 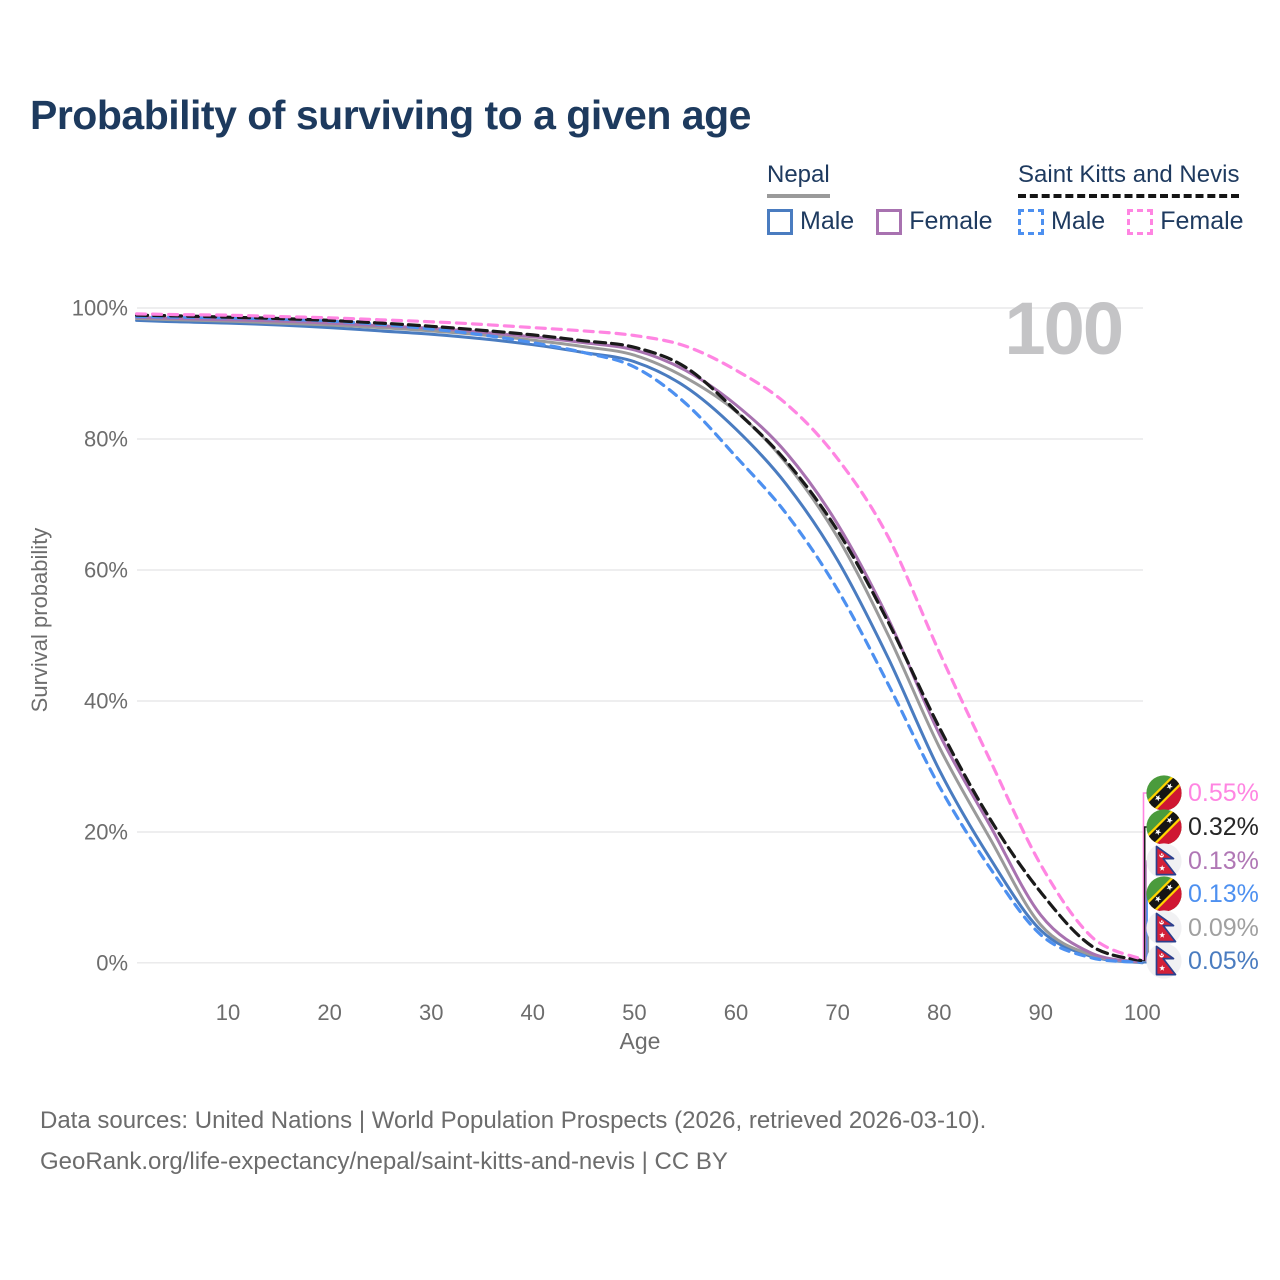 I want to click on y-tick-label: 40%, so click(x=106, y=701).